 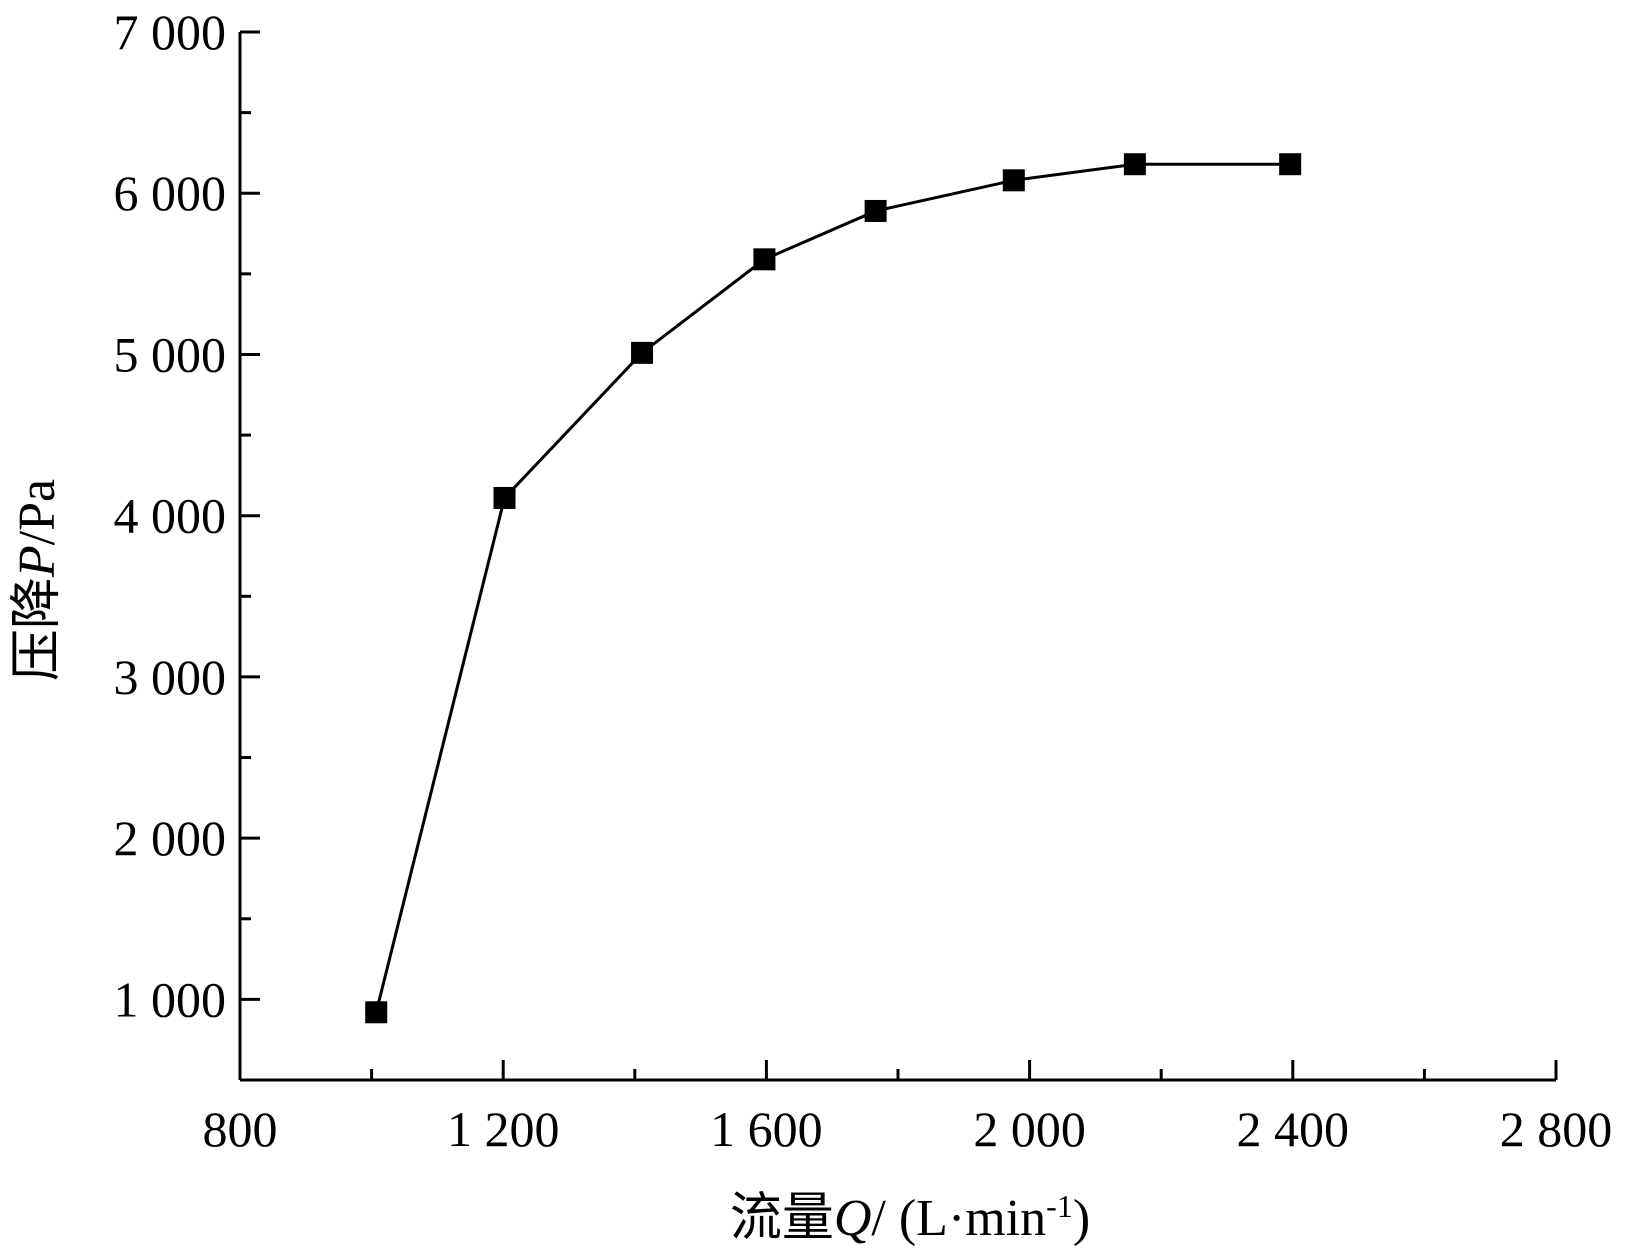 What do you see at coordinates (1059, 1206) in the screenshot?
I see `x-axis-label-unit-exponent: -1` at bounding box center [1059, 1206].